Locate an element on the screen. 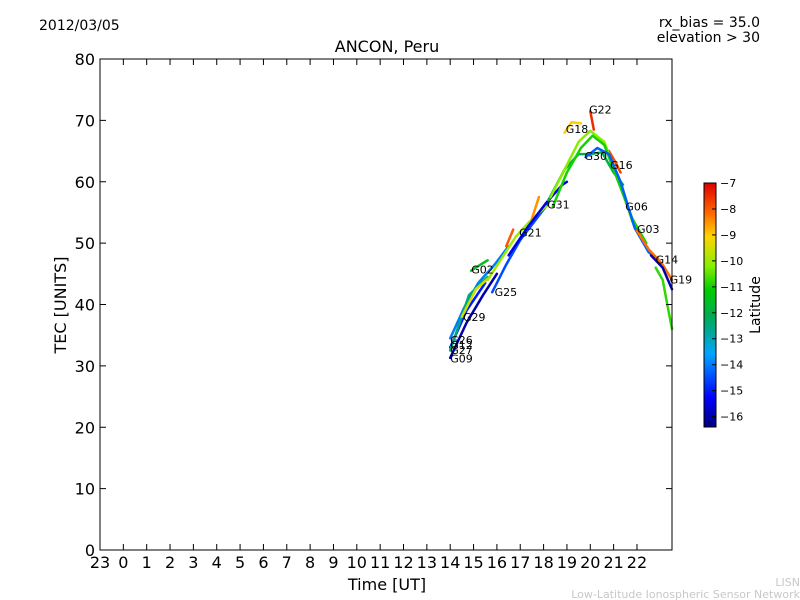 This screenshot has width=800, height=600. satellite-label-g31: G31 is located at coordinates (558, 204).